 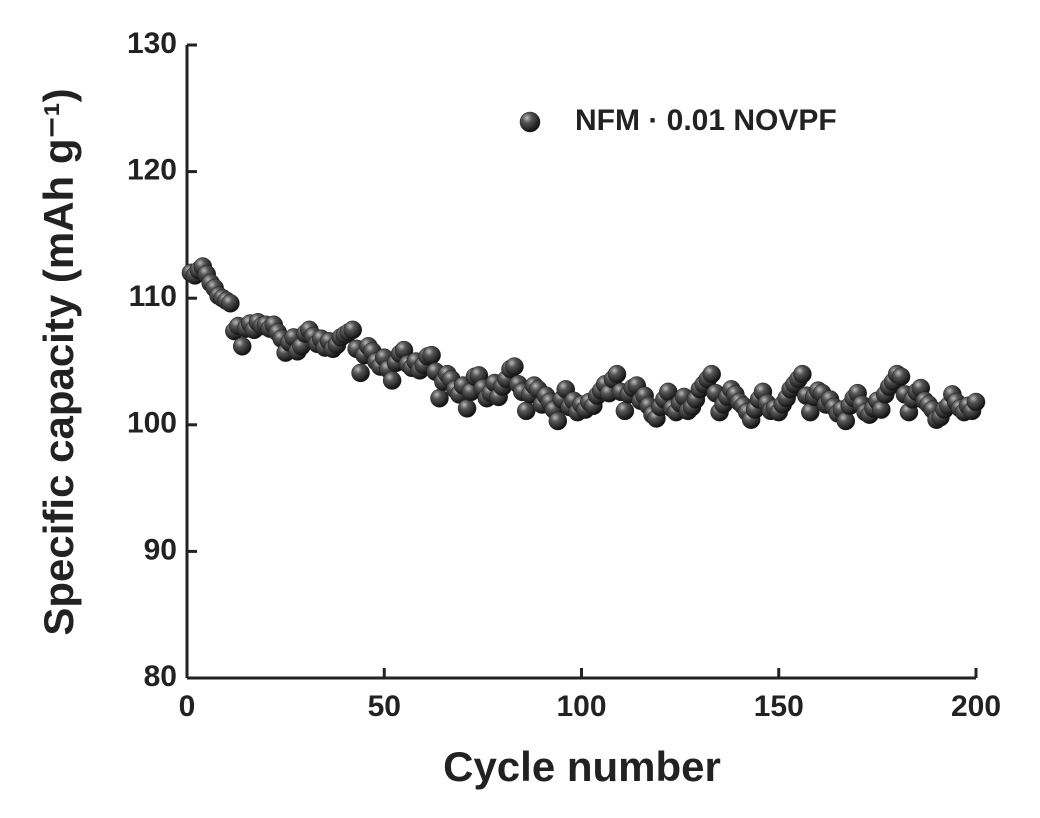 What do you see at coordinates (779, 706) in the screenshot?
I see `x-tick-label: 150` at bounding box center [779, 706].